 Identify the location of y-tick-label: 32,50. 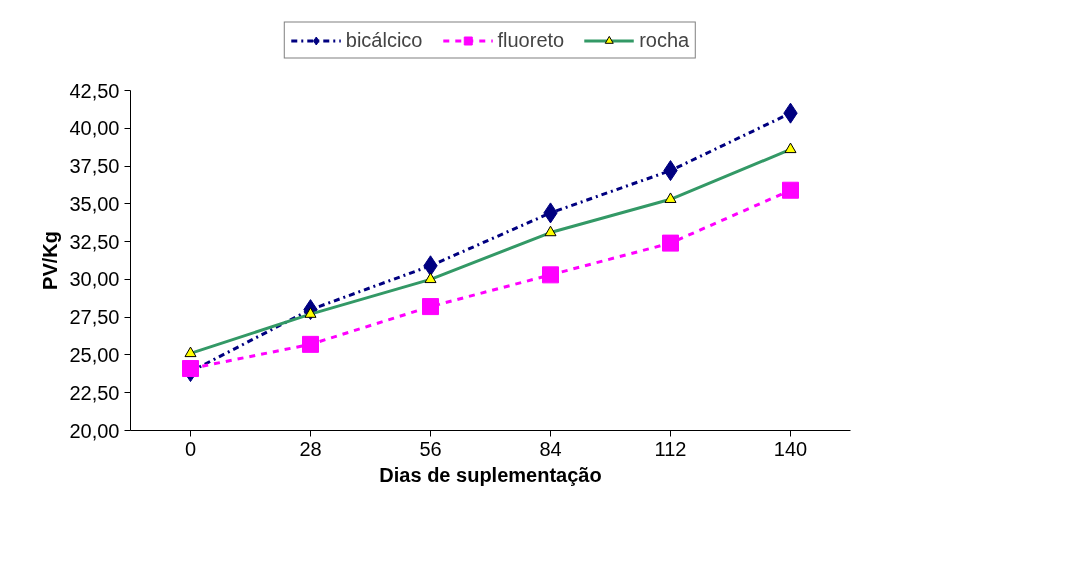
(94, 241).